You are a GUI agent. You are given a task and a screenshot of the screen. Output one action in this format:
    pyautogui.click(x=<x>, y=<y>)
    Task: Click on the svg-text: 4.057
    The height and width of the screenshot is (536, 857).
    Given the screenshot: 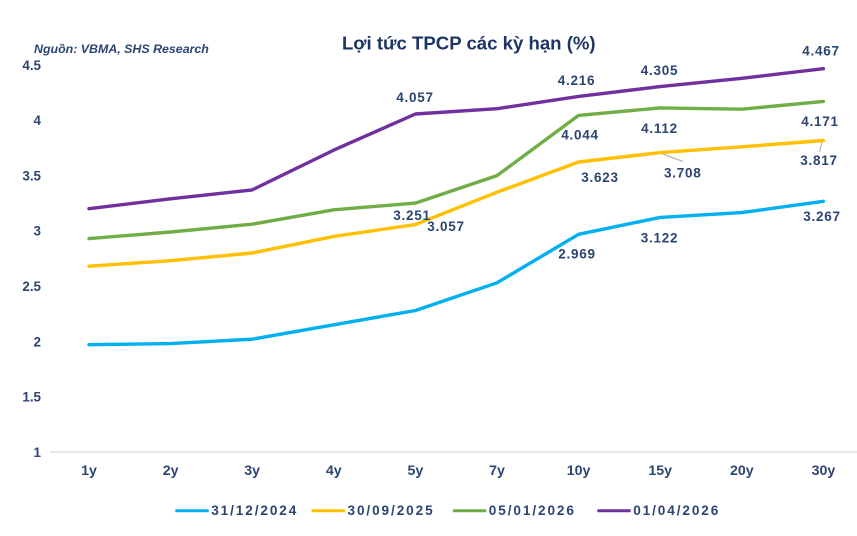 What is the action you would take?
    pyautogui.click(x=415, y=97)
    